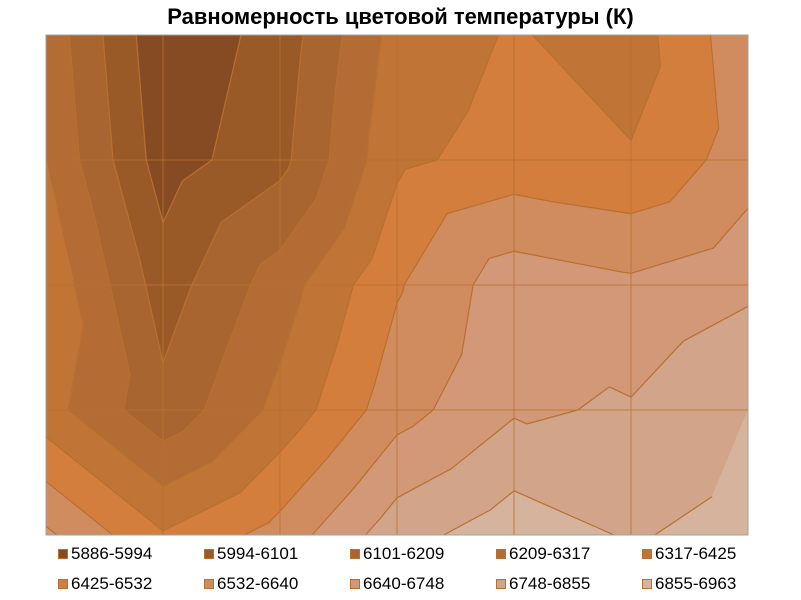 Image resolution: width=801 pixels, height=600 pixels. I want to click on legend-label: 6748-6855, so click(550, 583).